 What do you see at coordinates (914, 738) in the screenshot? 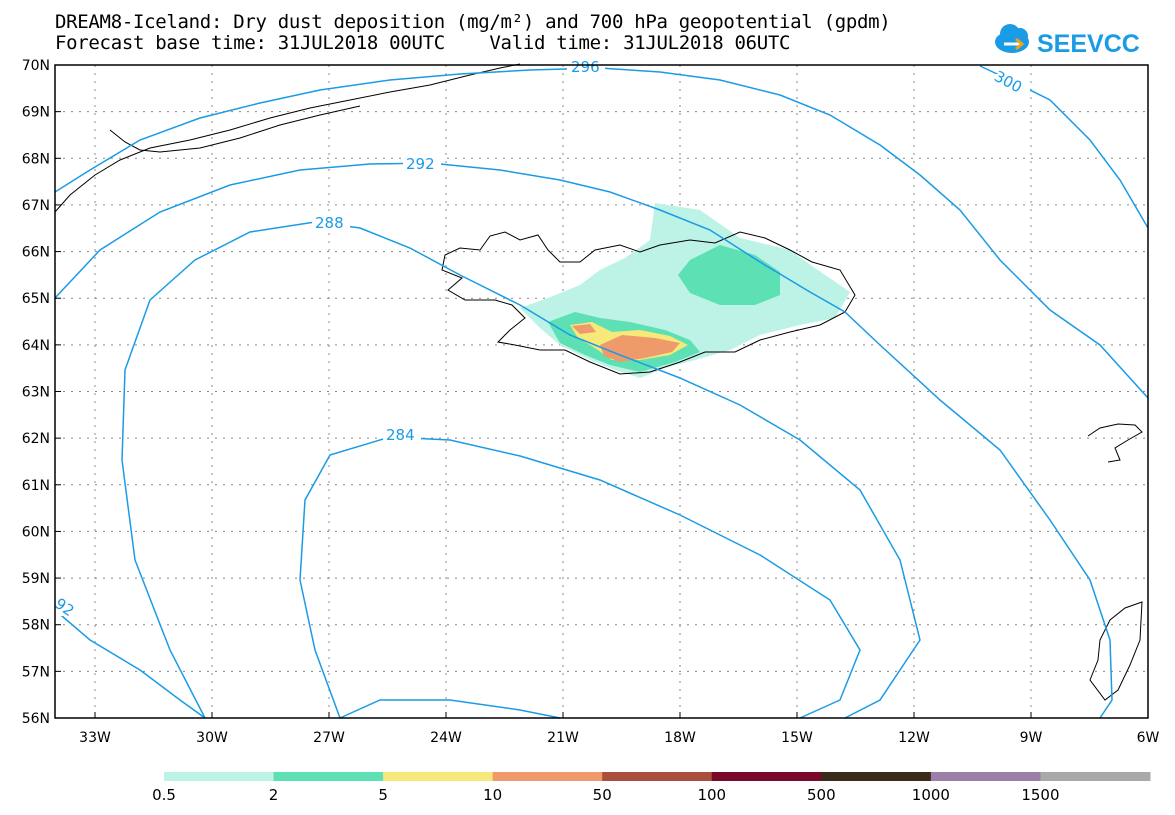
I see `lon-label-12W: 12W` at bounding box center [914, 738].